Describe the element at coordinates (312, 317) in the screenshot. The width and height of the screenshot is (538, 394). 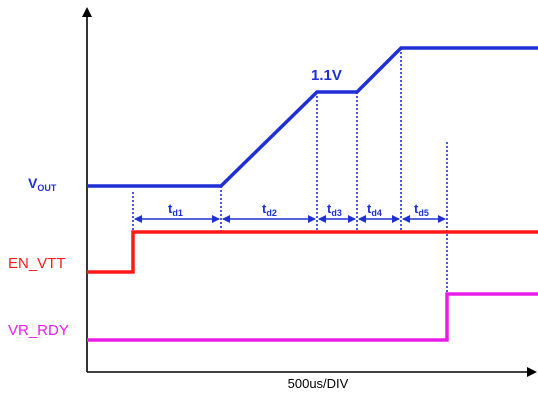
I see `vr-rdy-waveform` at that location.